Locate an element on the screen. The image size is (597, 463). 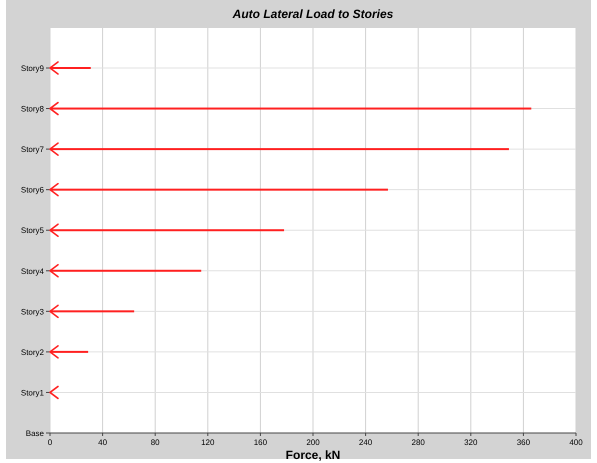
x-tick-label: 200 is located at coordinates (313, 442).